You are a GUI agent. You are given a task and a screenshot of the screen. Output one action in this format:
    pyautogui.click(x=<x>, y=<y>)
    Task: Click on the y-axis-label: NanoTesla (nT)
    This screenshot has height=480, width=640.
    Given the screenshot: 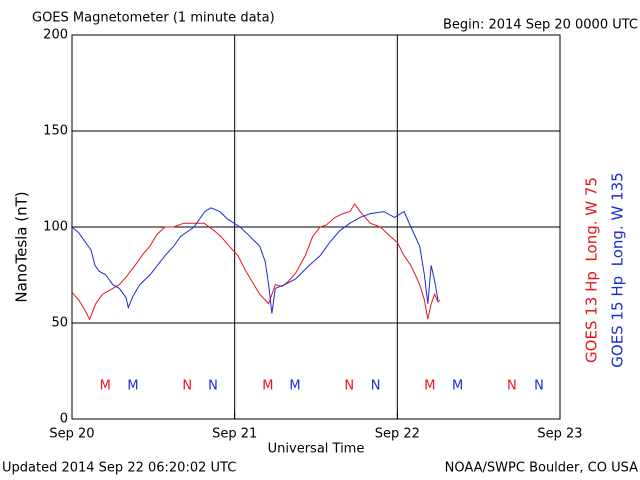 What is the action you would take?
    pyautogui.click(x=22, y=246)
    